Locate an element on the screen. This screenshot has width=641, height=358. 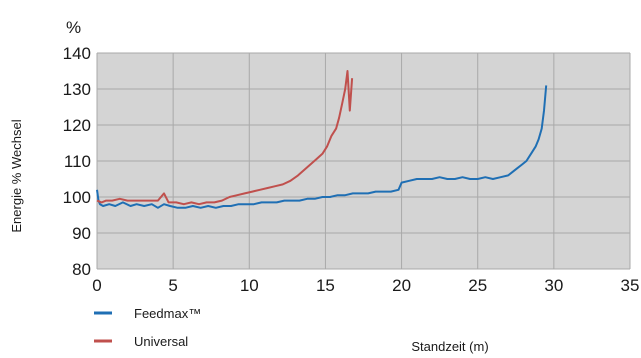
y-tick-label-2: 100 is located at coordinates (77, 197).